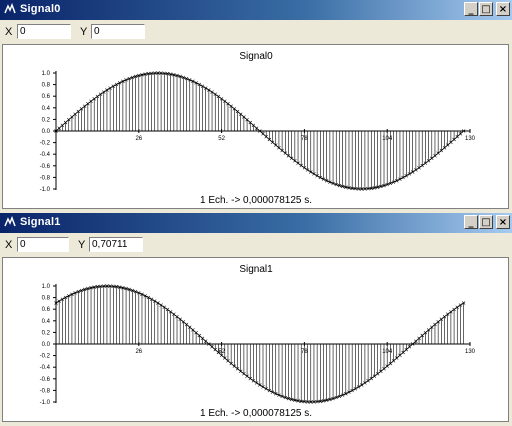 The height and width of the screenshot is (426, 512). I want to click on coordinate-toolbar: X 0 Y 0, so click(256, 32).